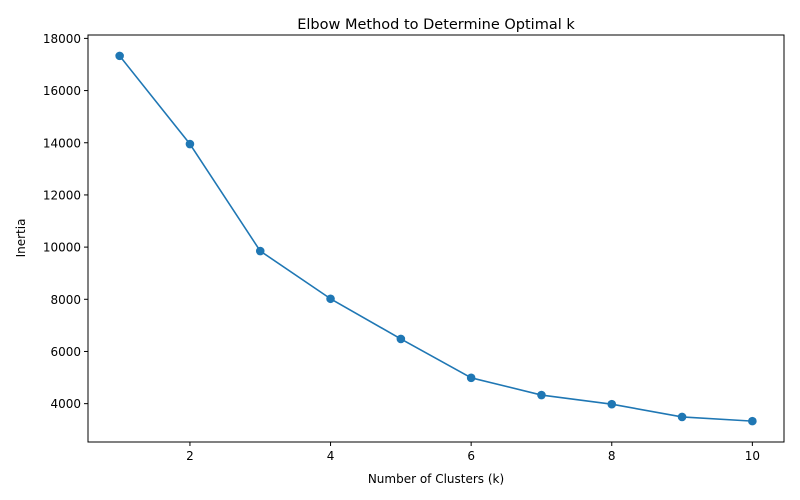  What do you see at coordinates (65, 404) in the screenshot?
I see `y-tick-label: 4000` at bounding box center [65, 404].